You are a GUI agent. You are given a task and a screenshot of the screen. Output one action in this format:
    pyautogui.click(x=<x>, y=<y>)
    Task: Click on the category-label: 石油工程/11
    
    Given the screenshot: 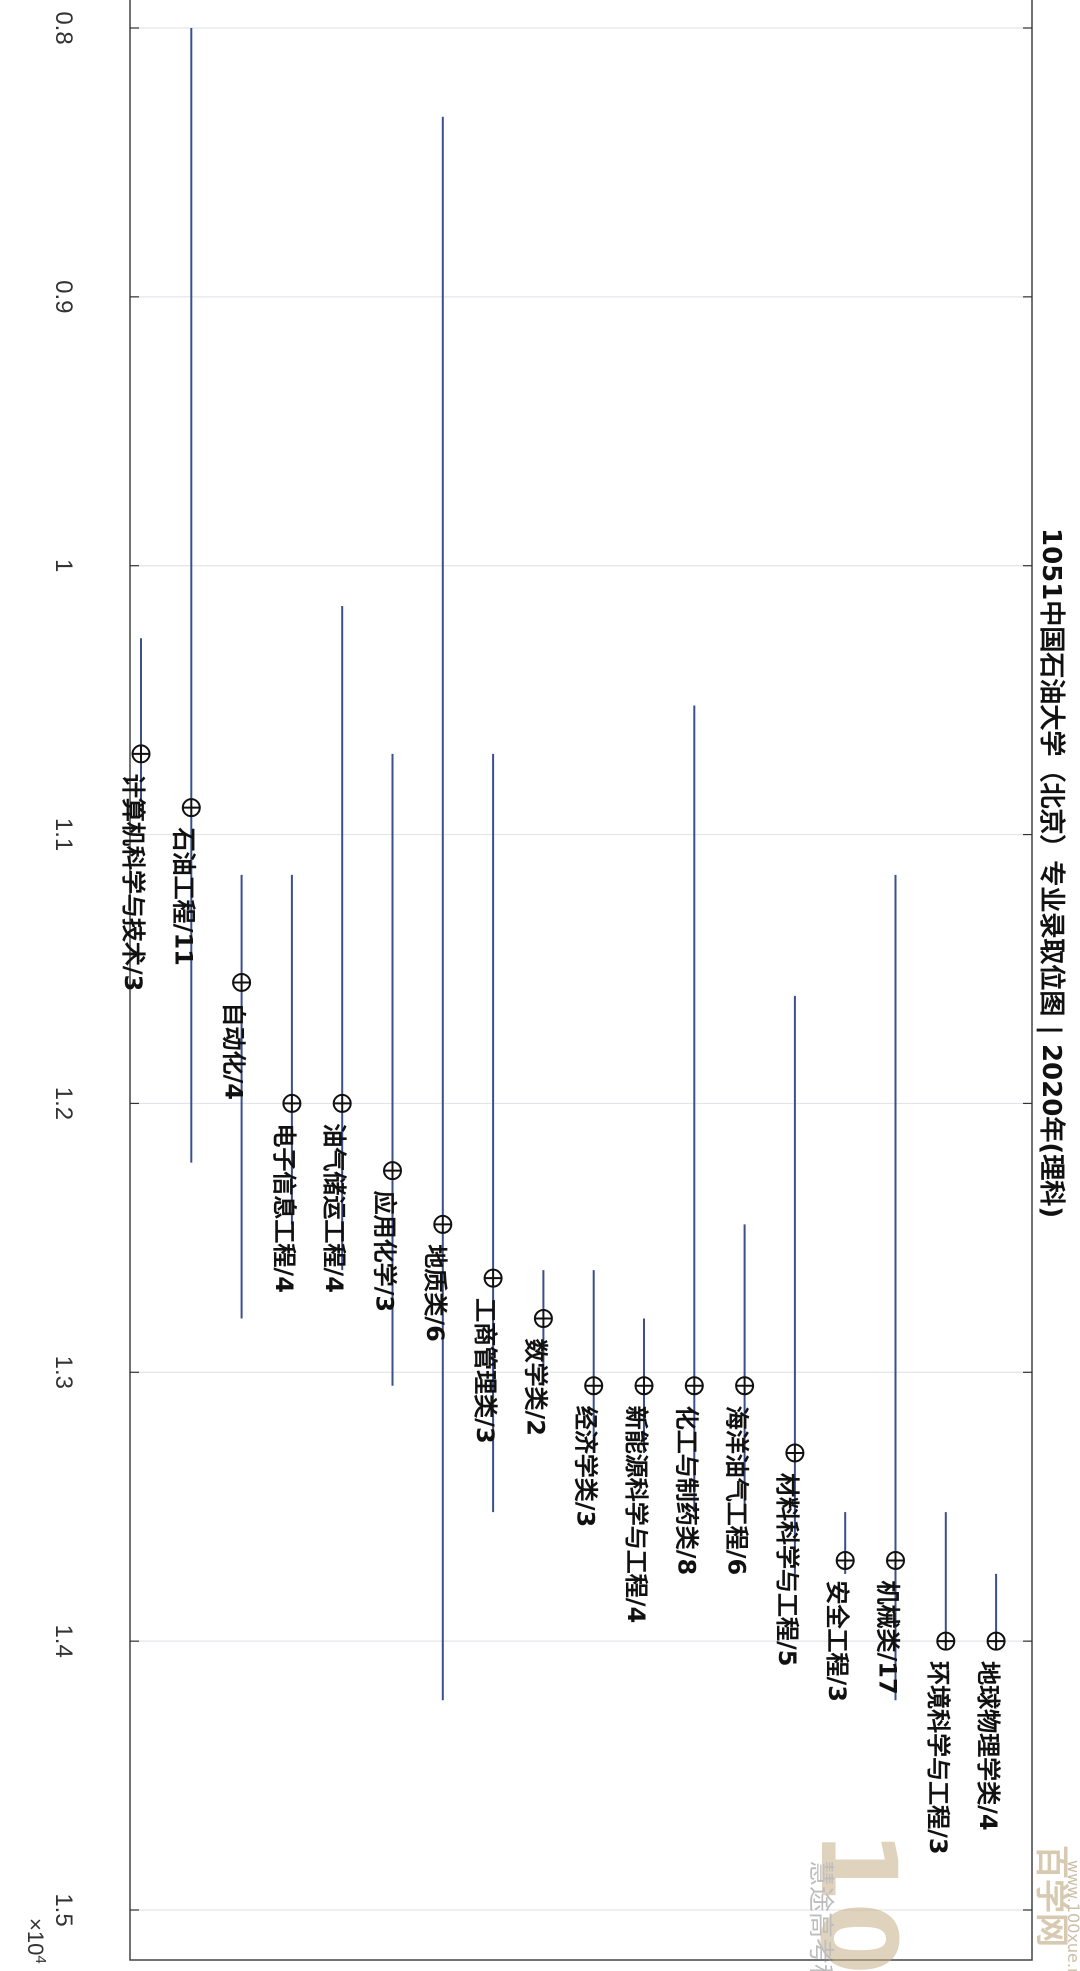 What is the action you would take?
    pyautogui.click(x=183, y=896)
    